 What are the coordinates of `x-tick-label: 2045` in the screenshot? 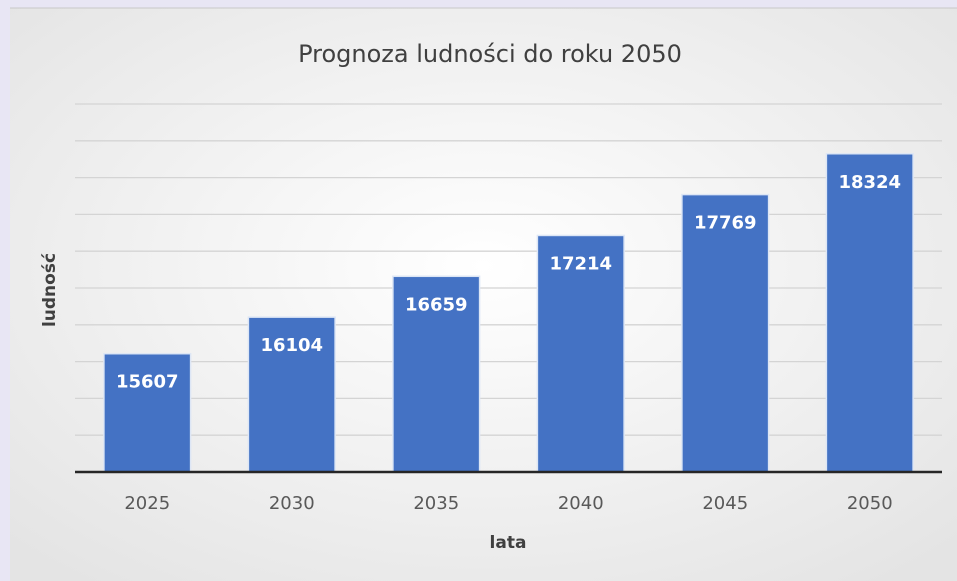 It's located at (725, 503).